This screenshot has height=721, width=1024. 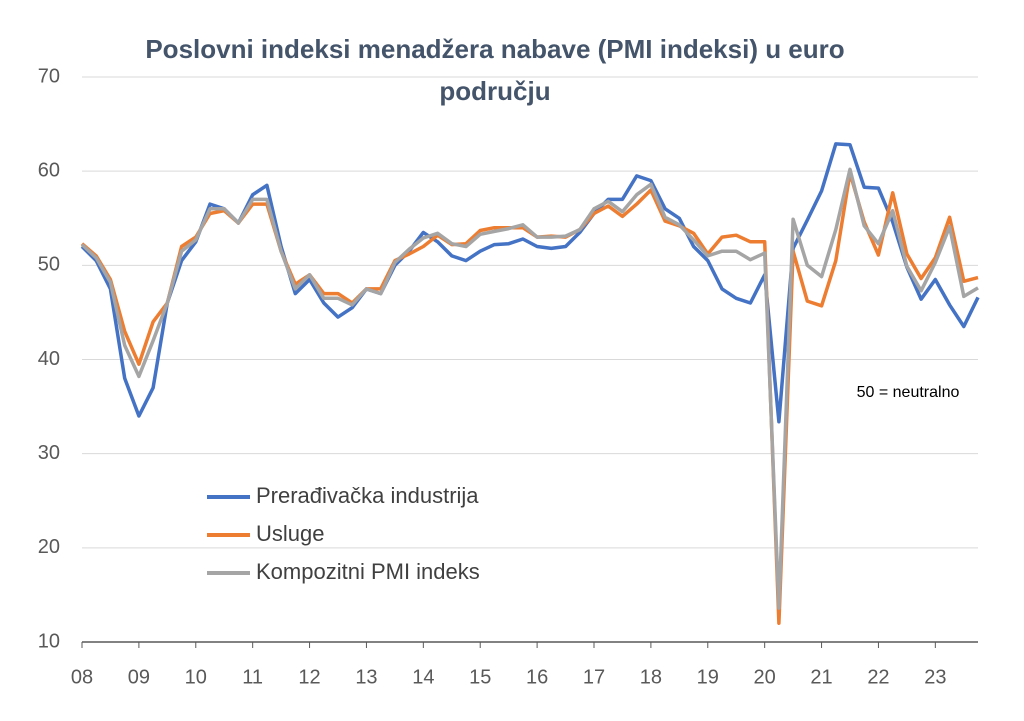 I want to click on x-tick-label: 20, so click(x=765, y=677).